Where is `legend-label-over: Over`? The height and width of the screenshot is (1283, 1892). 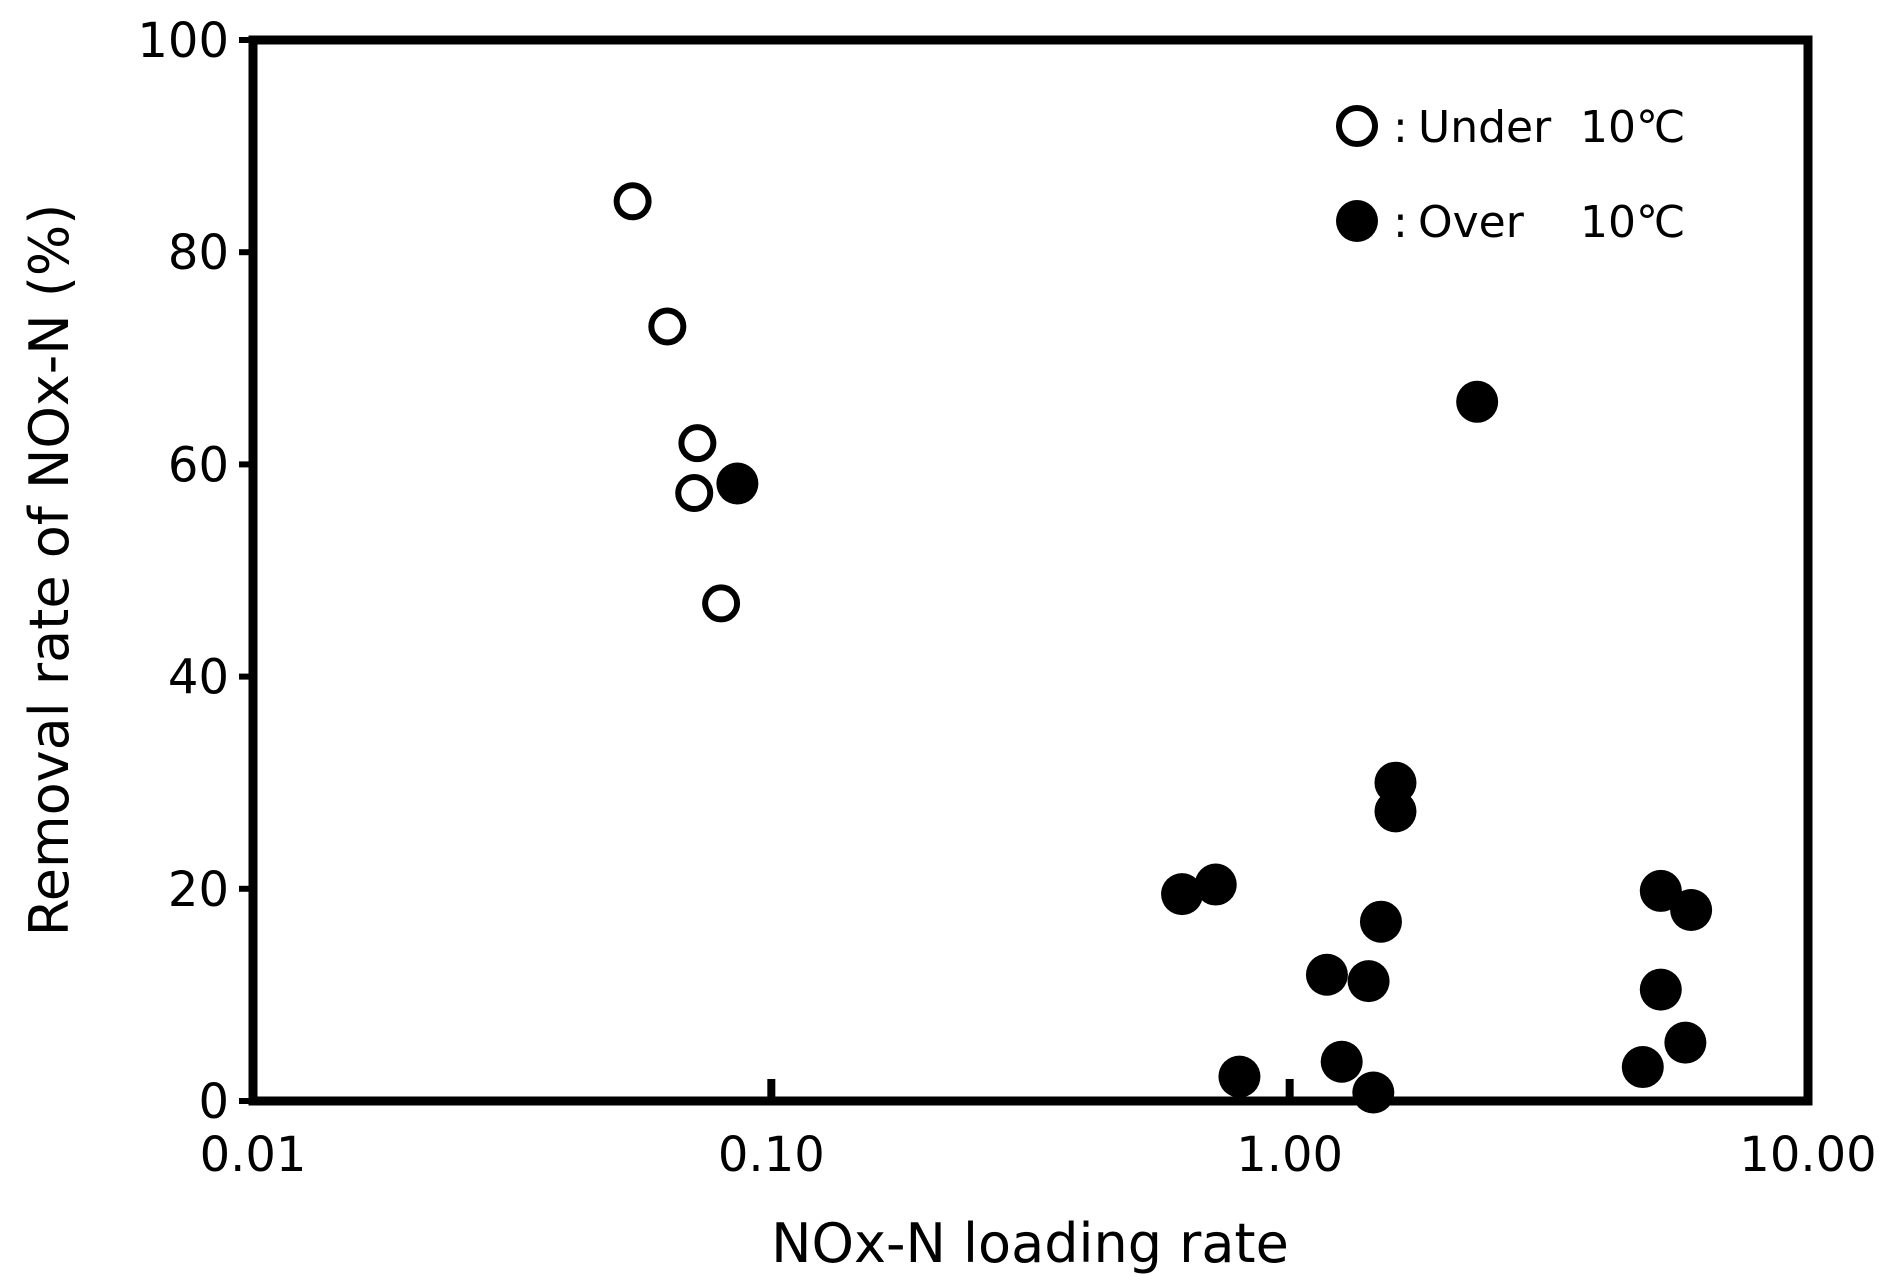
legend-label-over: Over is located at coordinates (1471, 222).